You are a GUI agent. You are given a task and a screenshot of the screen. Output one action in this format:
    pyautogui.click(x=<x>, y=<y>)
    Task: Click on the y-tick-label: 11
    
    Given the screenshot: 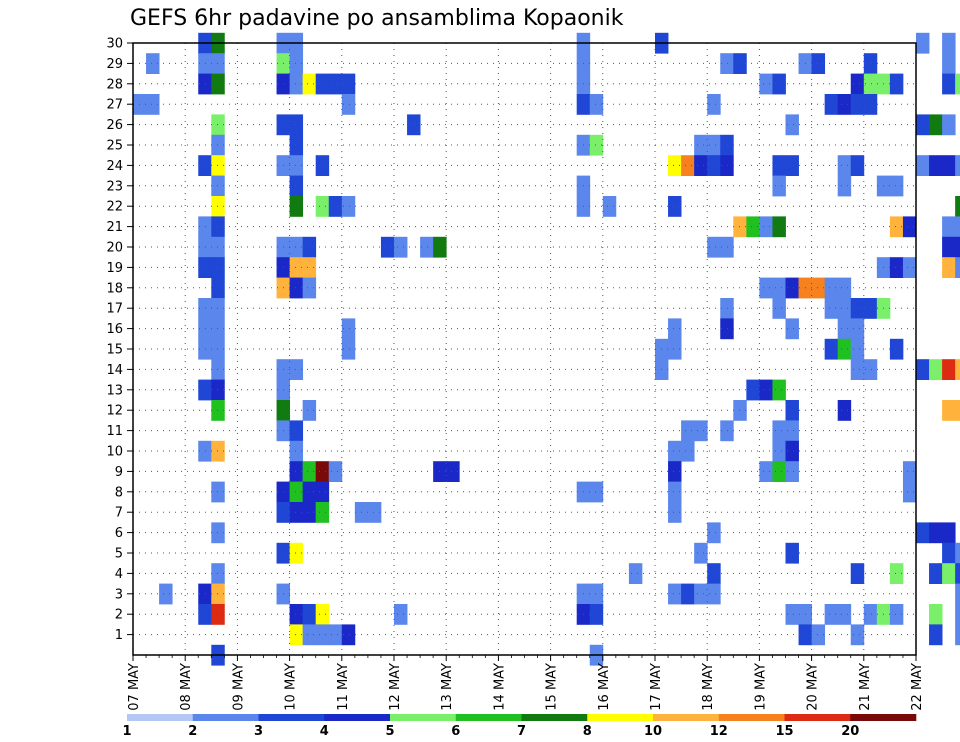 What is the action you would take?
    pyautogui.click(x=114, y=431)
    